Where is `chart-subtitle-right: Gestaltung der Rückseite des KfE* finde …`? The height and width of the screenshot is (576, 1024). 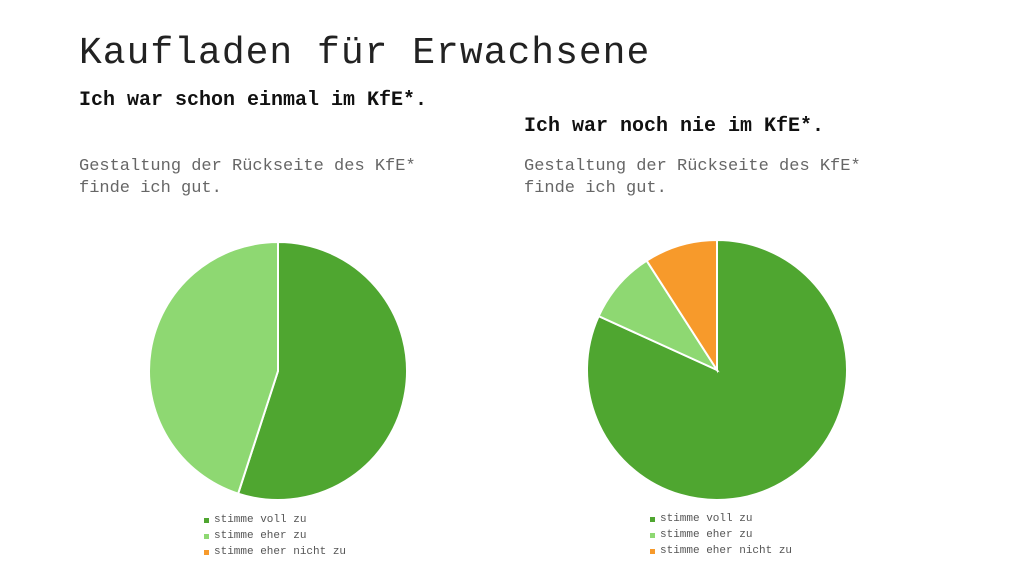
chart-subtitle-right: Gestaltung der Rückseite des KfE* finde … is located at coordinates (692, 177).